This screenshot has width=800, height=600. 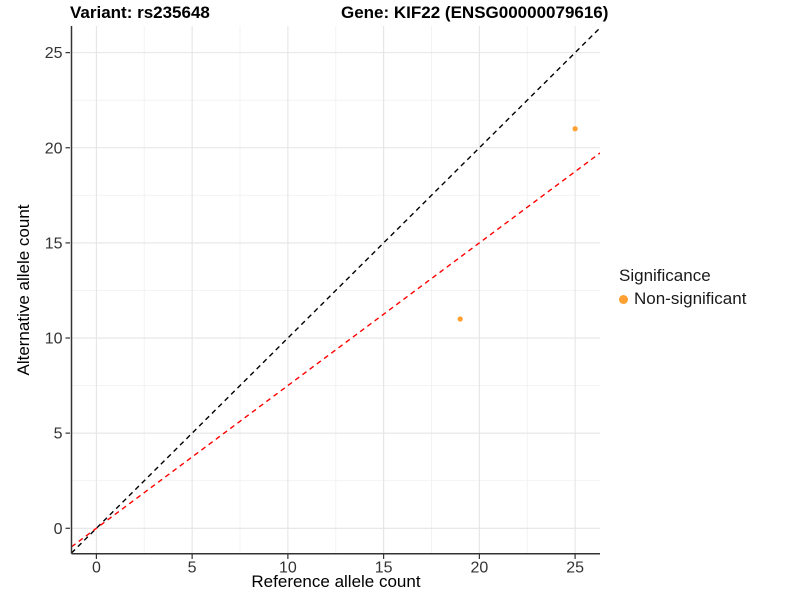 I want to click on y-tick-label: 25, so click(x=54, y=53).